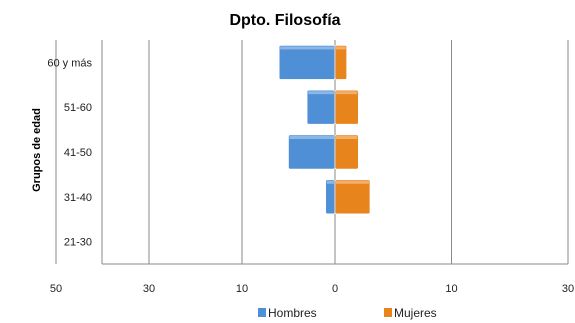  I want to click on y-tick-label: 60 y más, so click(69, 63).